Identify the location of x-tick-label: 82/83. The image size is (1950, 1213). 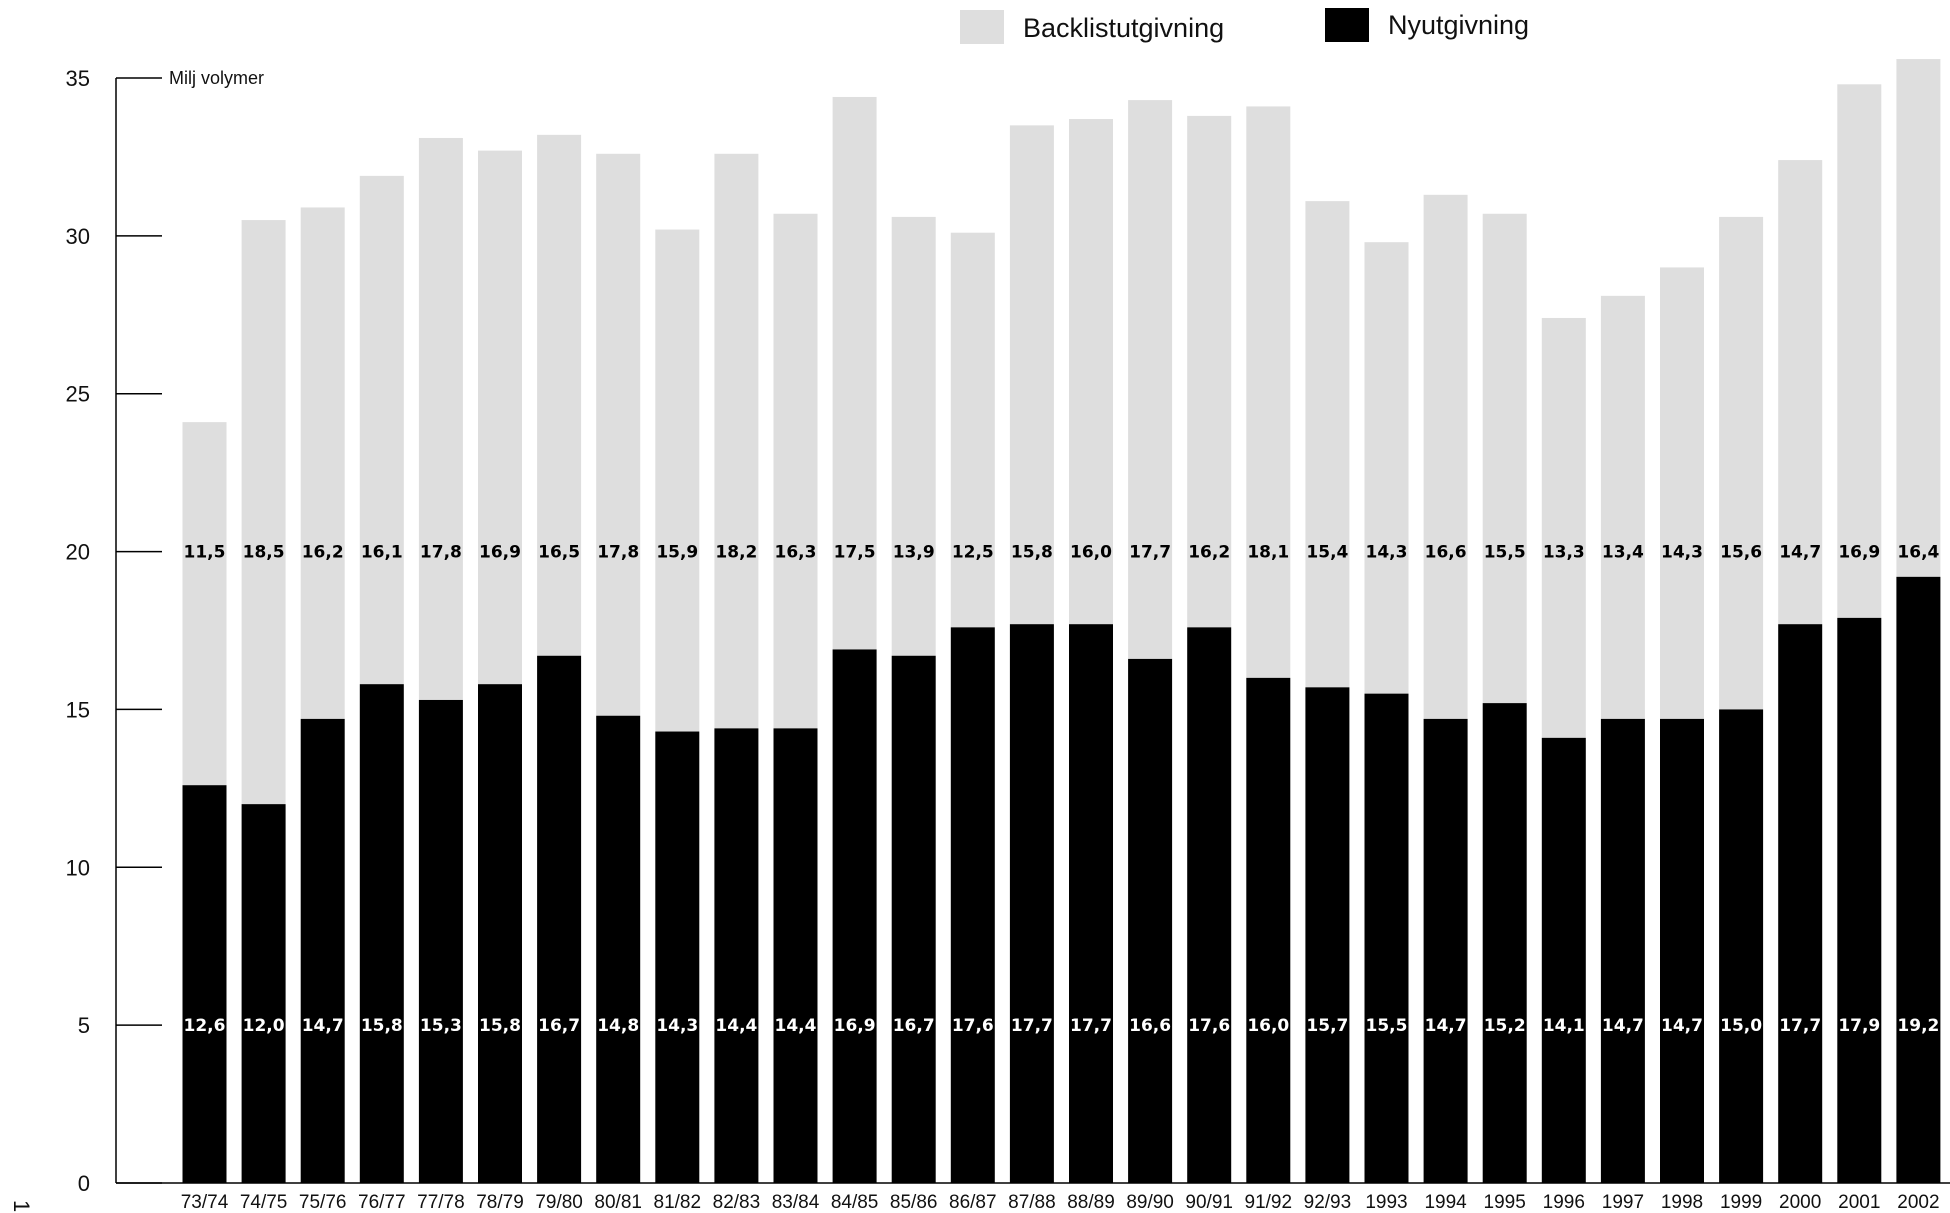
(737, 1202).